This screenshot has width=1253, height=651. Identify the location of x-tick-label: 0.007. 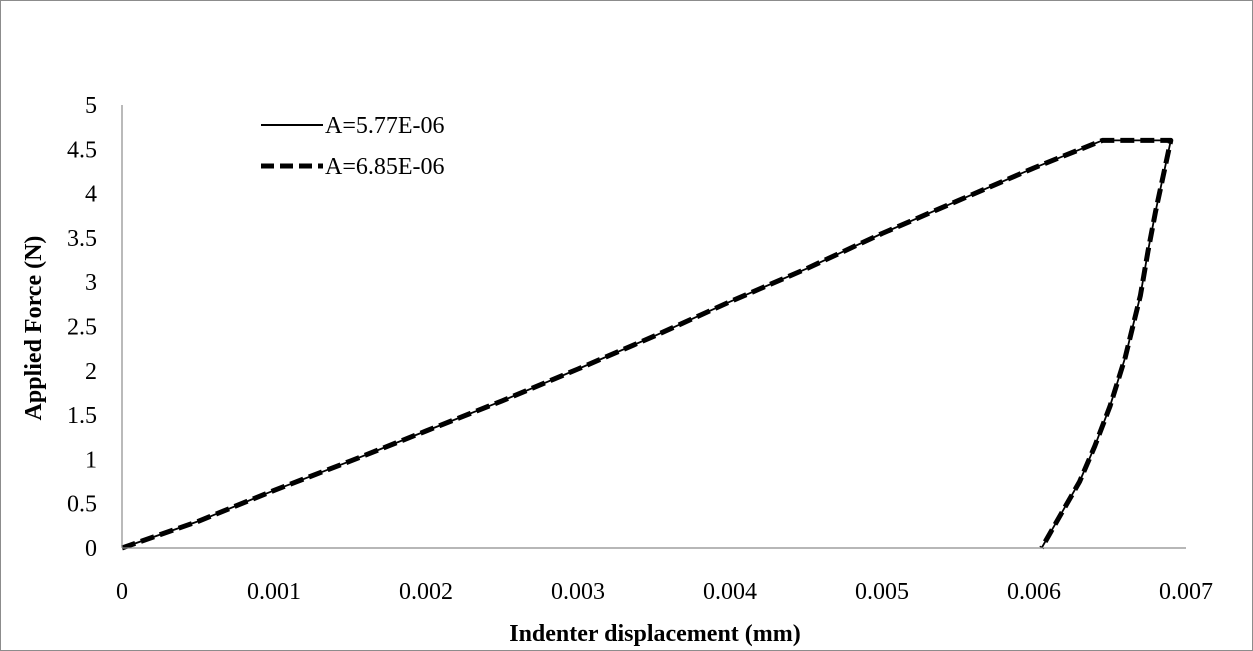
(1186, 592).